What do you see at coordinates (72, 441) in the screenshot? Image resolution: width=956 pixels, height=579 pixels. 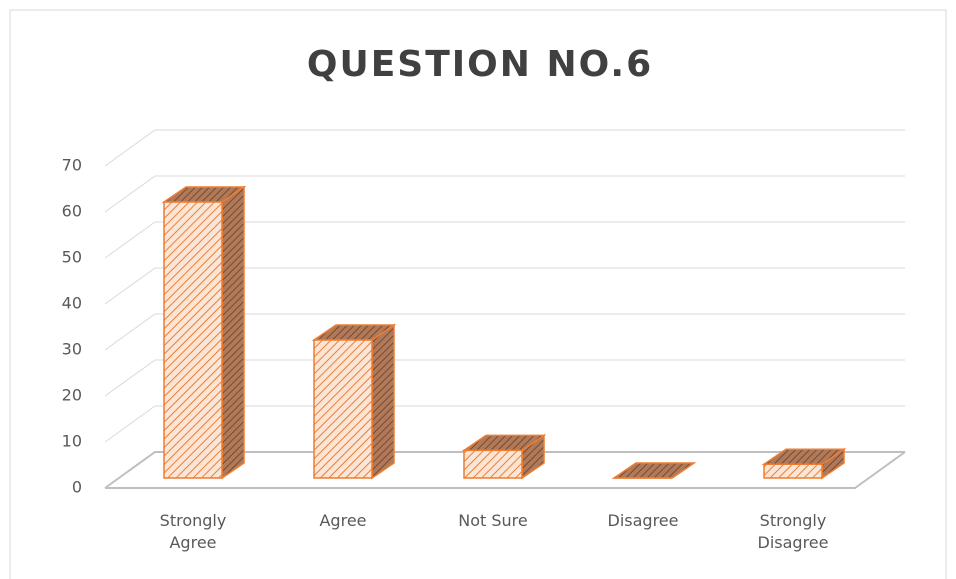 I see `y-tick-label: 10` at bounding box center [72, 441].